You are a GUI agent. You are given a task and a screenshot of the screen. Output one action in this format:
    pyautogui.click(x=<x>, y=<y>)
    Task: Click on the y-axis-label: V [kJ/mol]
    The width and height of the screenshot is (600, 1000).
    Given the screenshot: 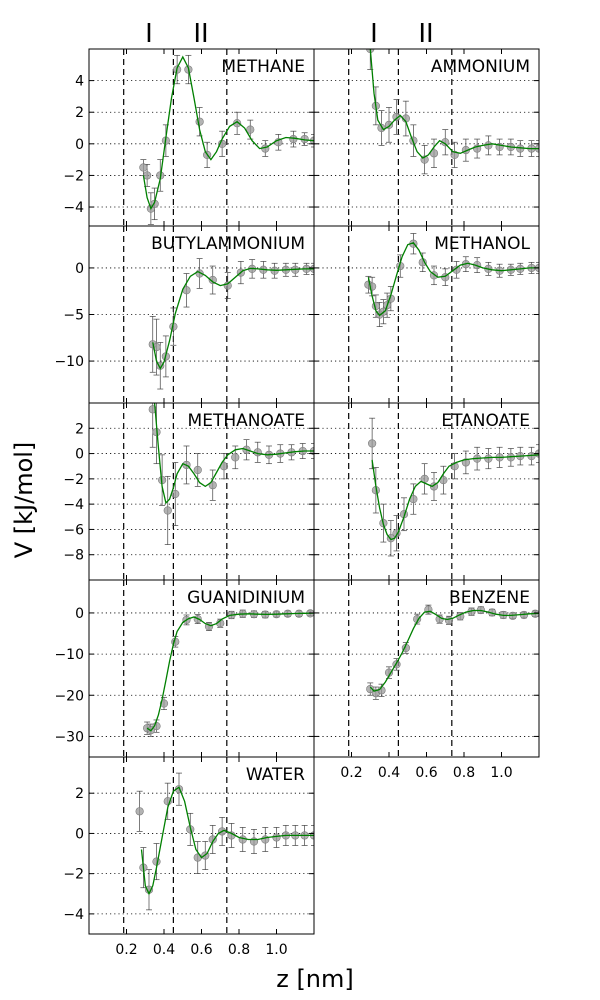 What is the action you would take?
    pyautogui.click(x=24, y=500)
    